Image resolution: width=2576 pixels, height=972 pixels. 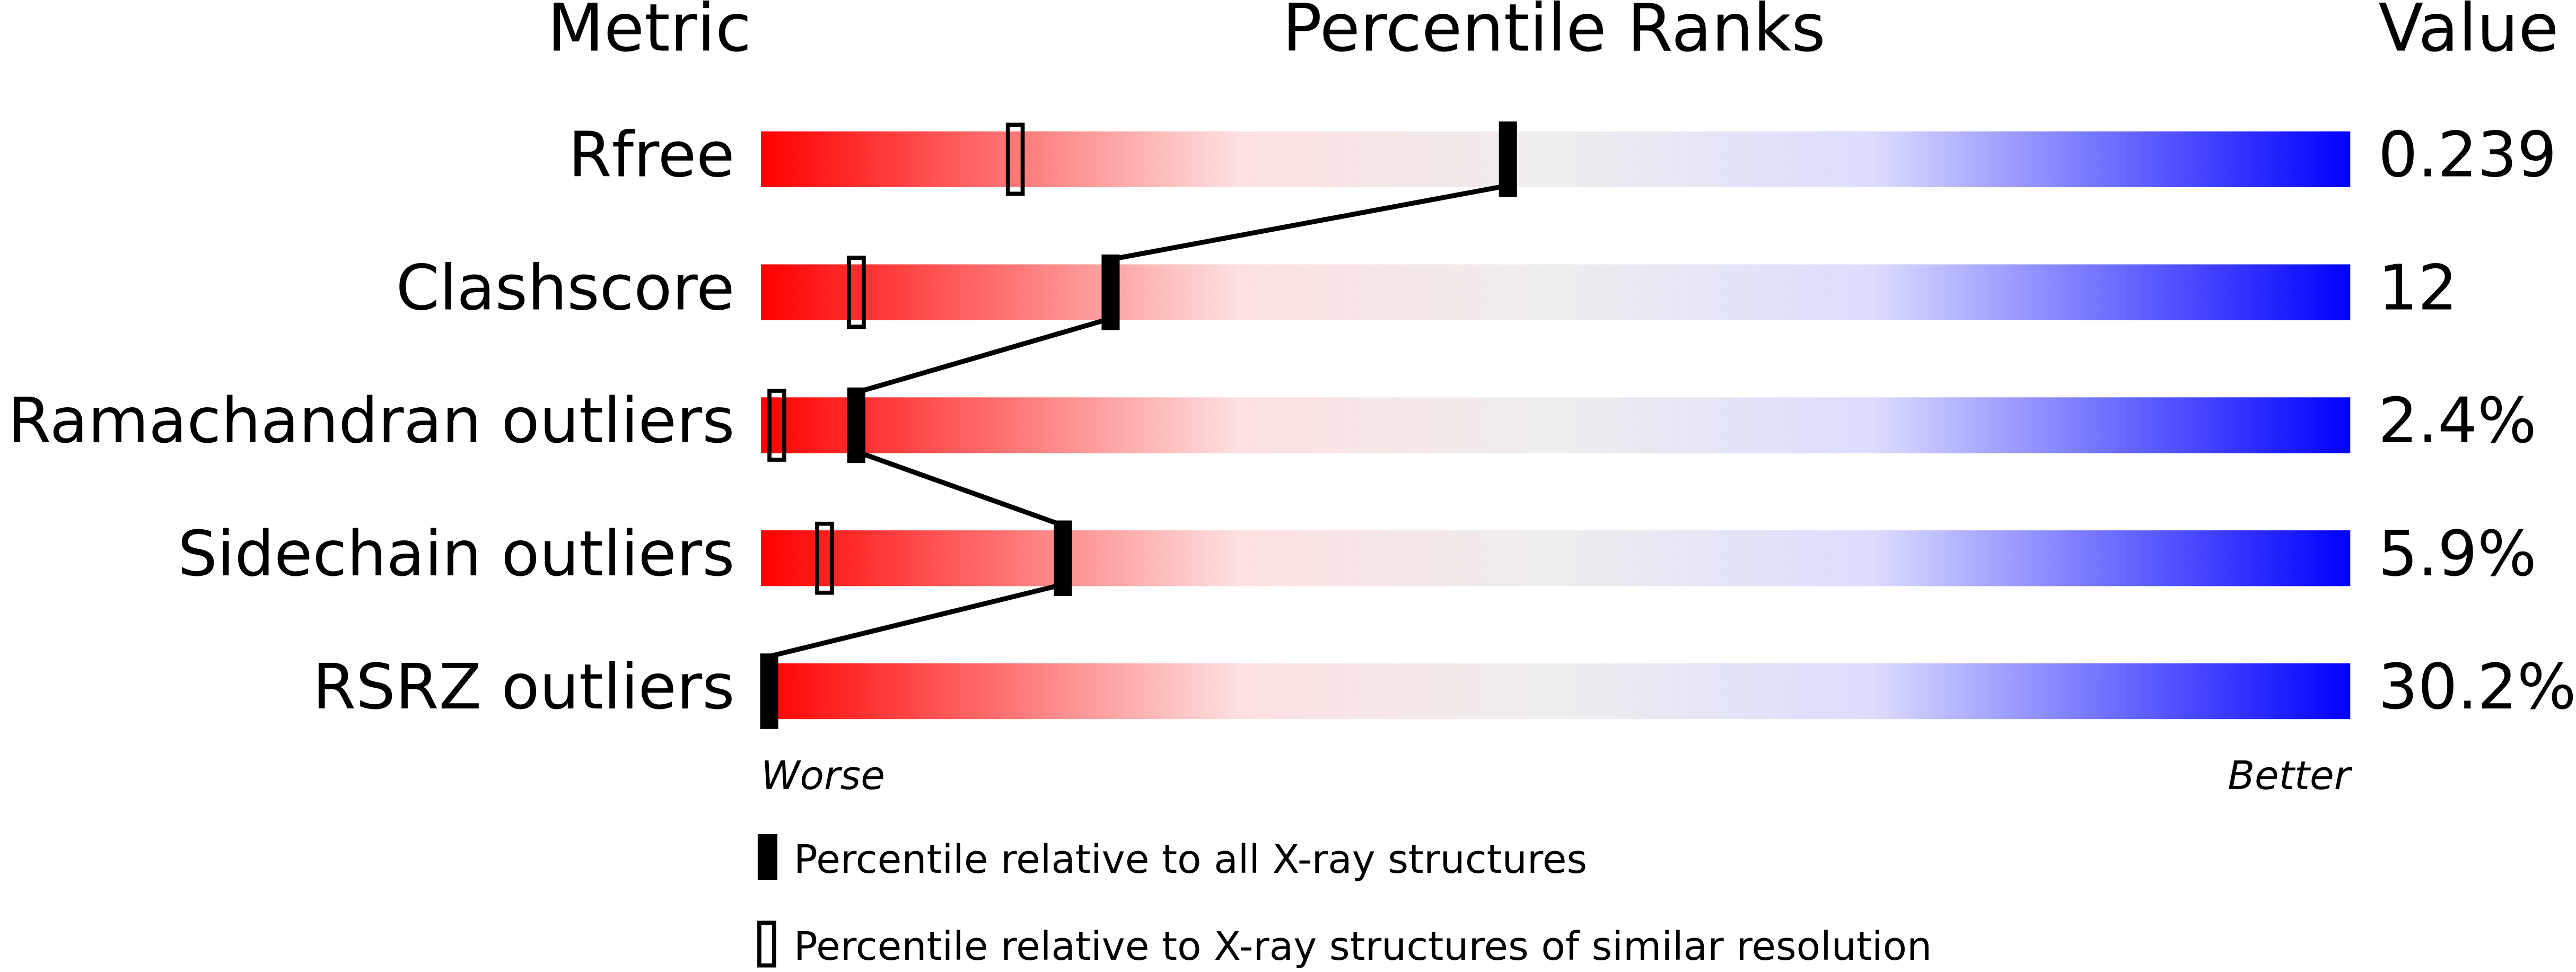 What do you see at coordinates (523, 687) in the screenshot?
I see `metric-label: RSRZ outliers` at bounding box center [523, 687].